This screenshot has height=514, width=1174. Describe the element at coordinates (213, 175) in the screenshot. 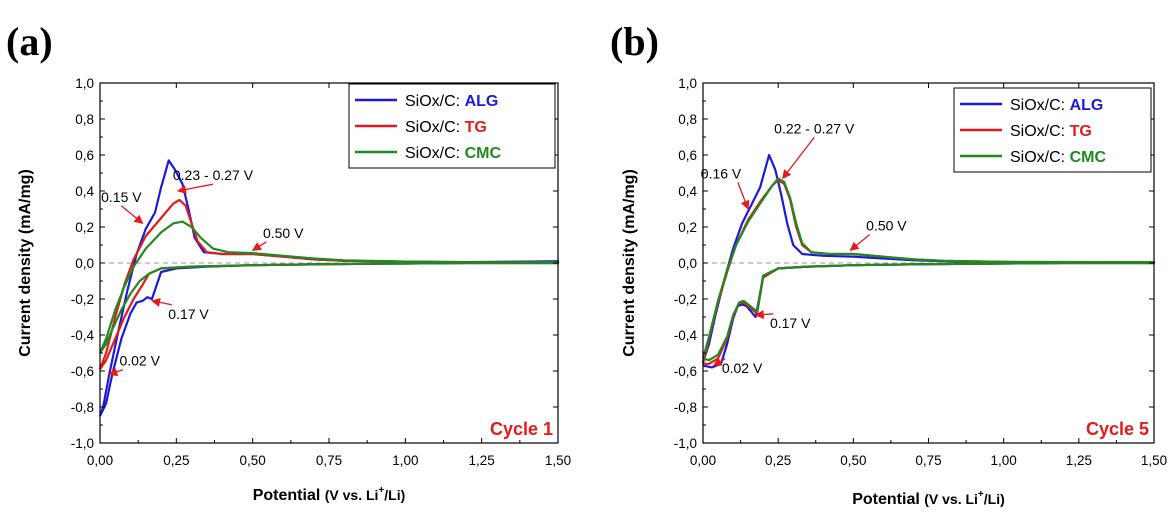

I see `annotation-label: 0.23 - 0.27 V` at that location.